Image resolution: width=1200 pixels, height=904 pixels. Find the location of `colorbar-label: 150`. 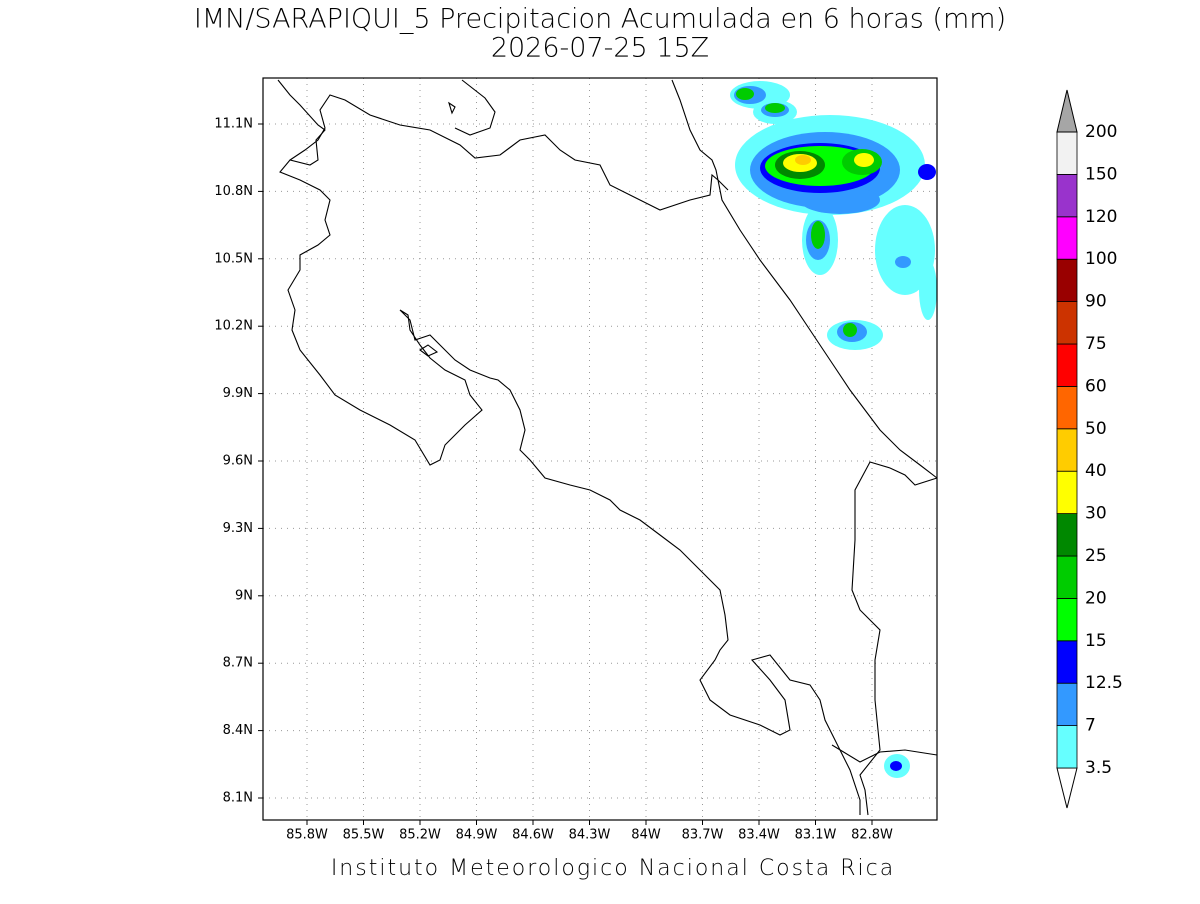

colorbar-label: 150 is located at coordinates (1101, 174).